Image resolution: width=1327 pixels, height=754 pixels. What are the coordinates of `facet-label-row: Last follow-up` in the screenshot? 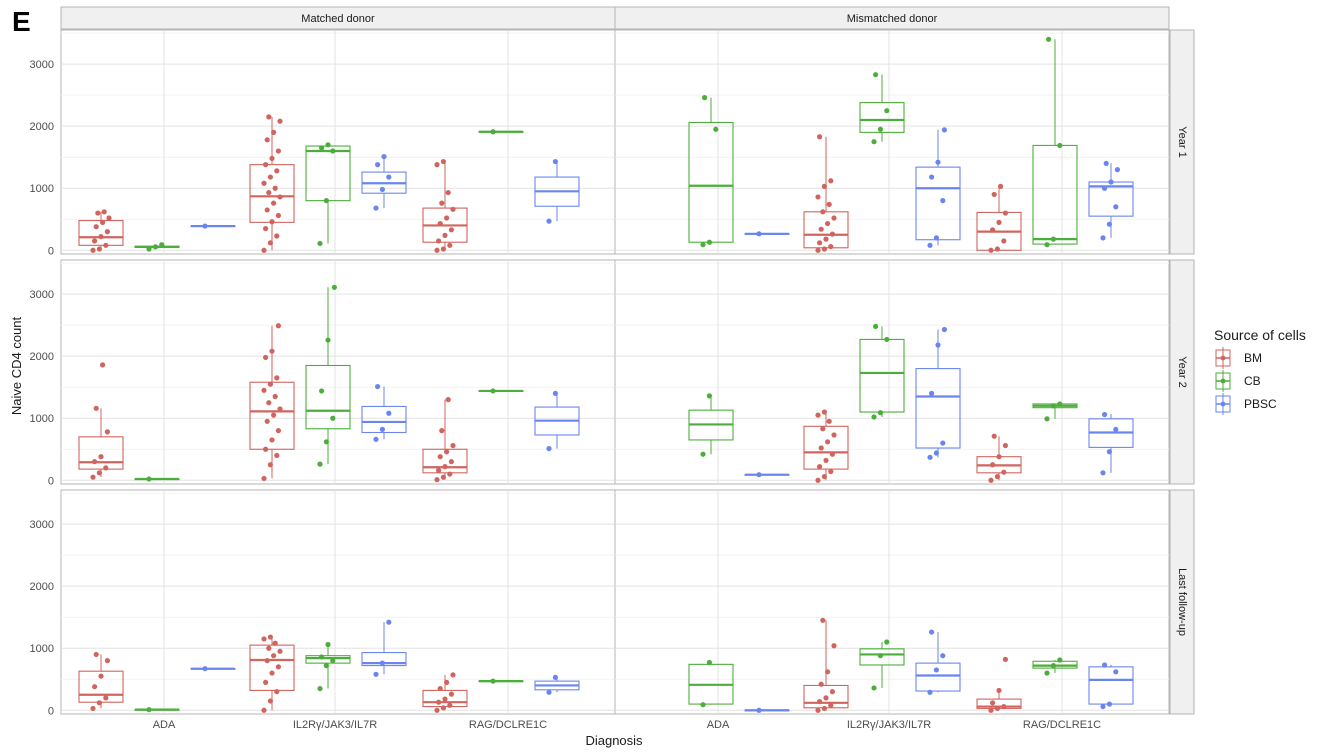 It's located at (1182, 602).